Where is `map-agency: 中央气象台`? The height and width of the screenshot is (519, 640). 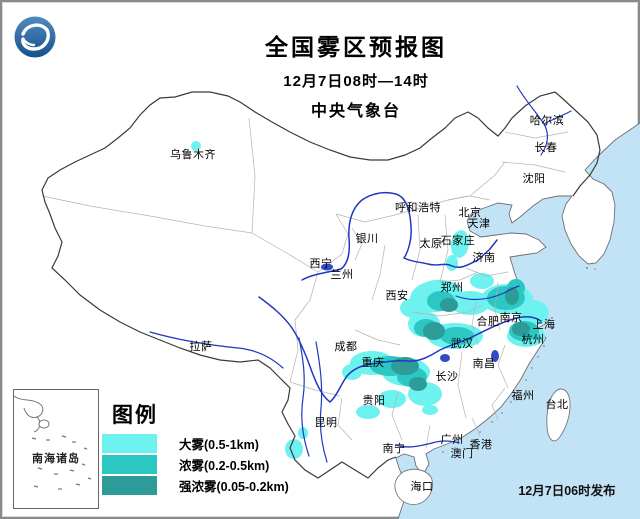
map-agency: 中央气象台 is located at coordinates (355, 111).